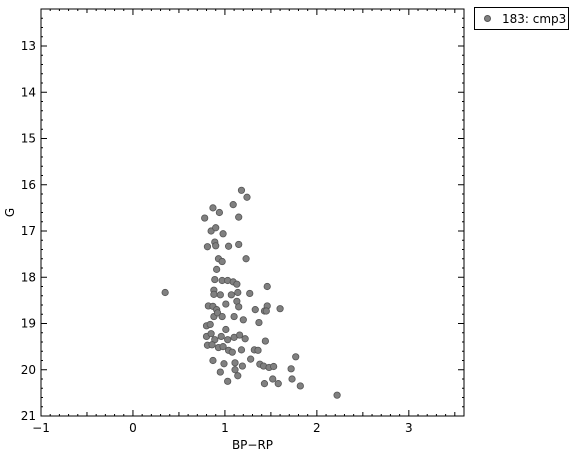 The width and height of the screenshot is (573, 456). What do you see at coordinates (252, 445) in the screenshot?
I see `x-axis-label: BP−RP` at bounding box center [252, 445].